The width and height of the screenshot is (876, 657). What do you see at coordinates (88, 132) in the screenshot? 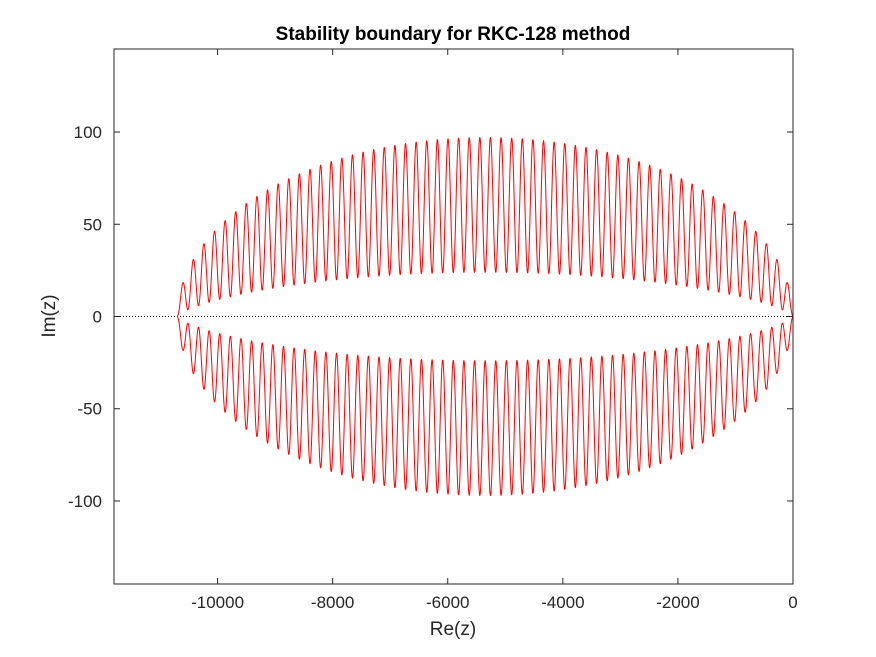
I see `y-tick-label: 100` at bounding box center [88, 132].